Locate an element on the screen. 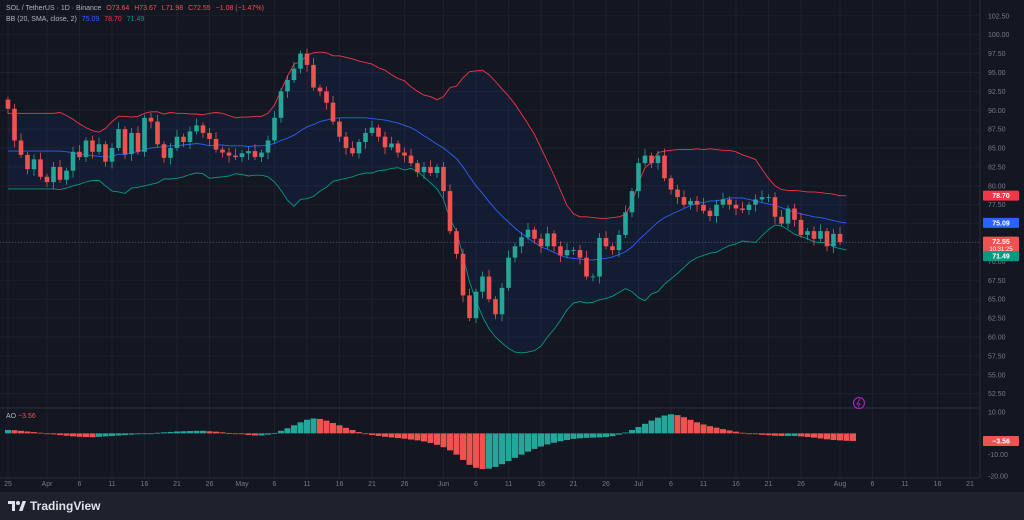 The image size is (1024, 520). ao-value-label: −3.56 is located at coordinates (1001, 441).